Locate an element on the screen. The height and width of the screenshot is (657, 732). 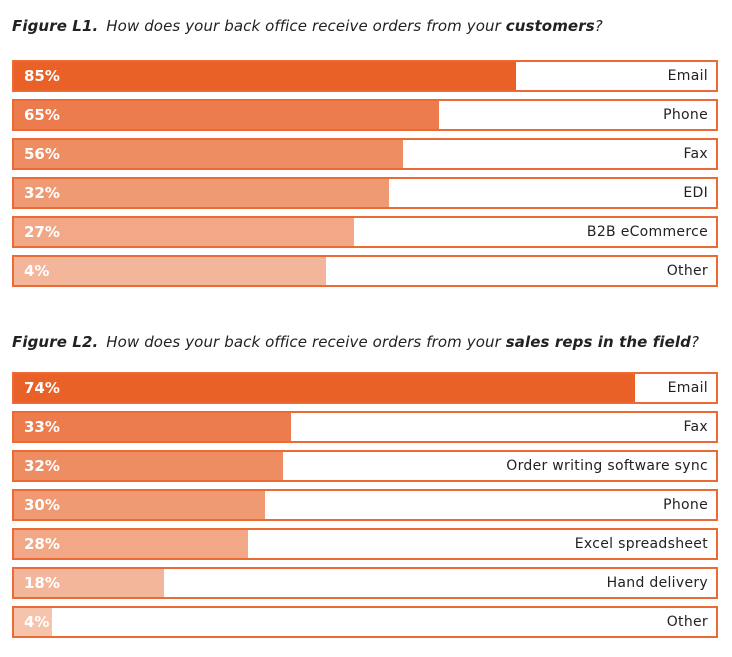
bar-row: 32% EDI is located at coordinates (365, 193).